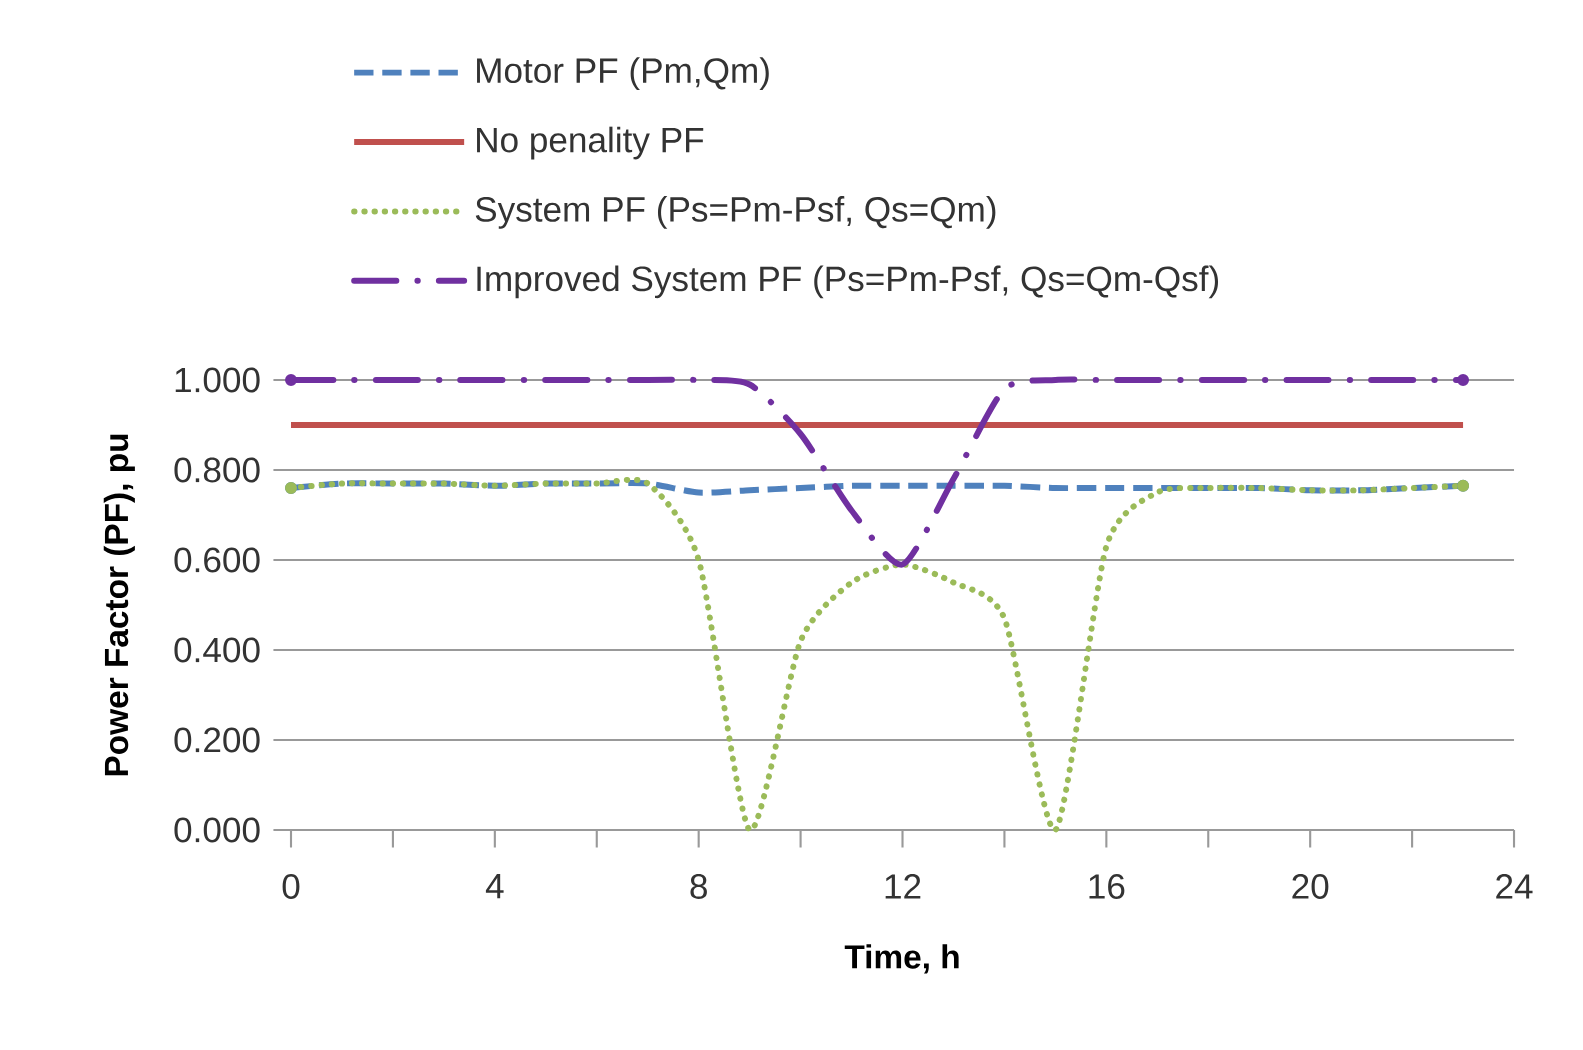  Describe the element at coordinates (217, 830) in the screenshot. I see `y-tick-label: 0.000` at that location.